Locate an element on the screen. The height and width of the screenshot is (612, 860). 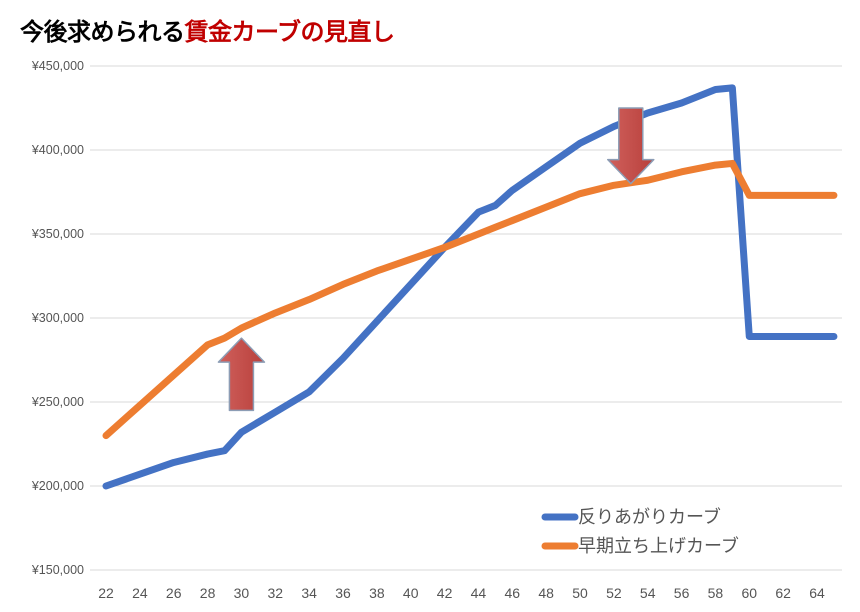
y-tick-label: ¥200,000 is located at coordinates (57, 486).